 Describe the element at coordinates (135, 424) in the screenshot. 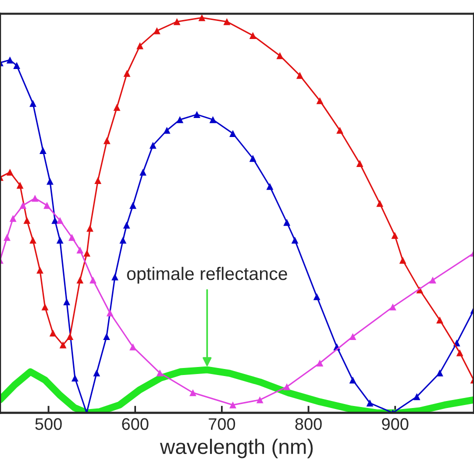

I see `x-tick-label: 600` at that location.